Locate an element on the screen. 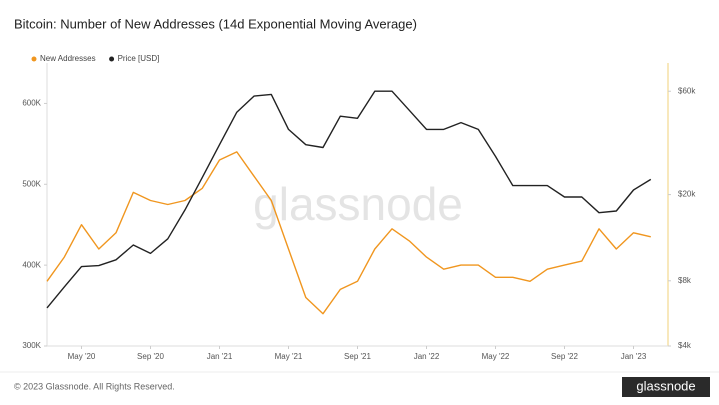 This screenshot has width=719, height=405. logo-box is located at coordinates (666, 387).